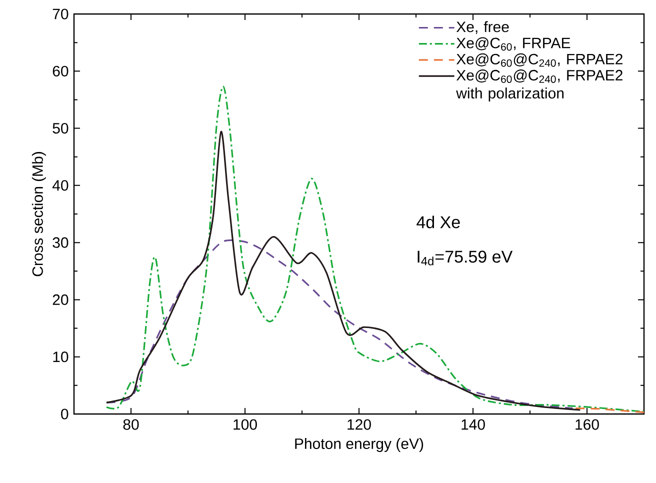 This screenshot has width=656, height=483. What do you see at coordinates (465, 258) in the screenshot?
I see `annotation: I$_{4d}$=75.59 eV` at bounding box center [465, 258].